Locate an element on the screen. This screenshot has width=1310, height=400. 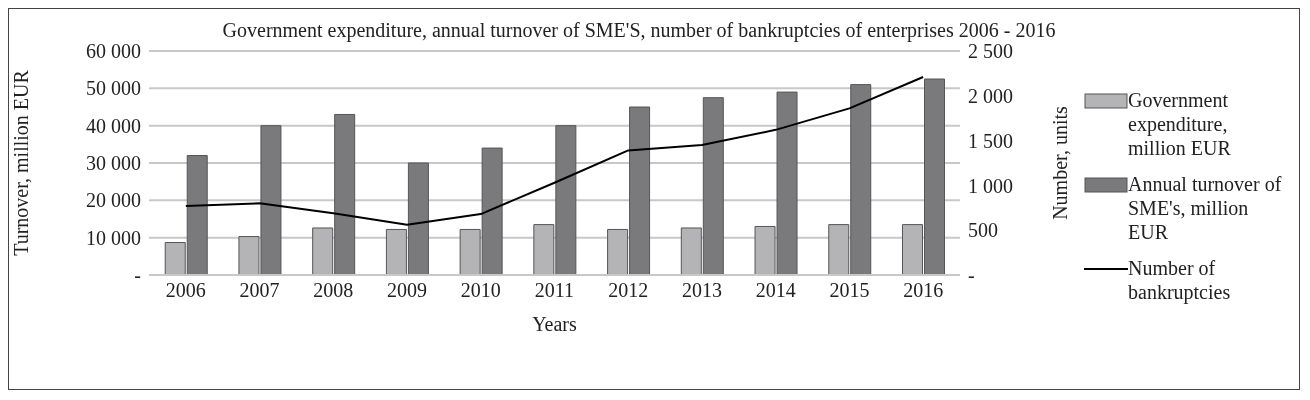
y2-tick-label: 1 000 is located at coordinates (990, 185).